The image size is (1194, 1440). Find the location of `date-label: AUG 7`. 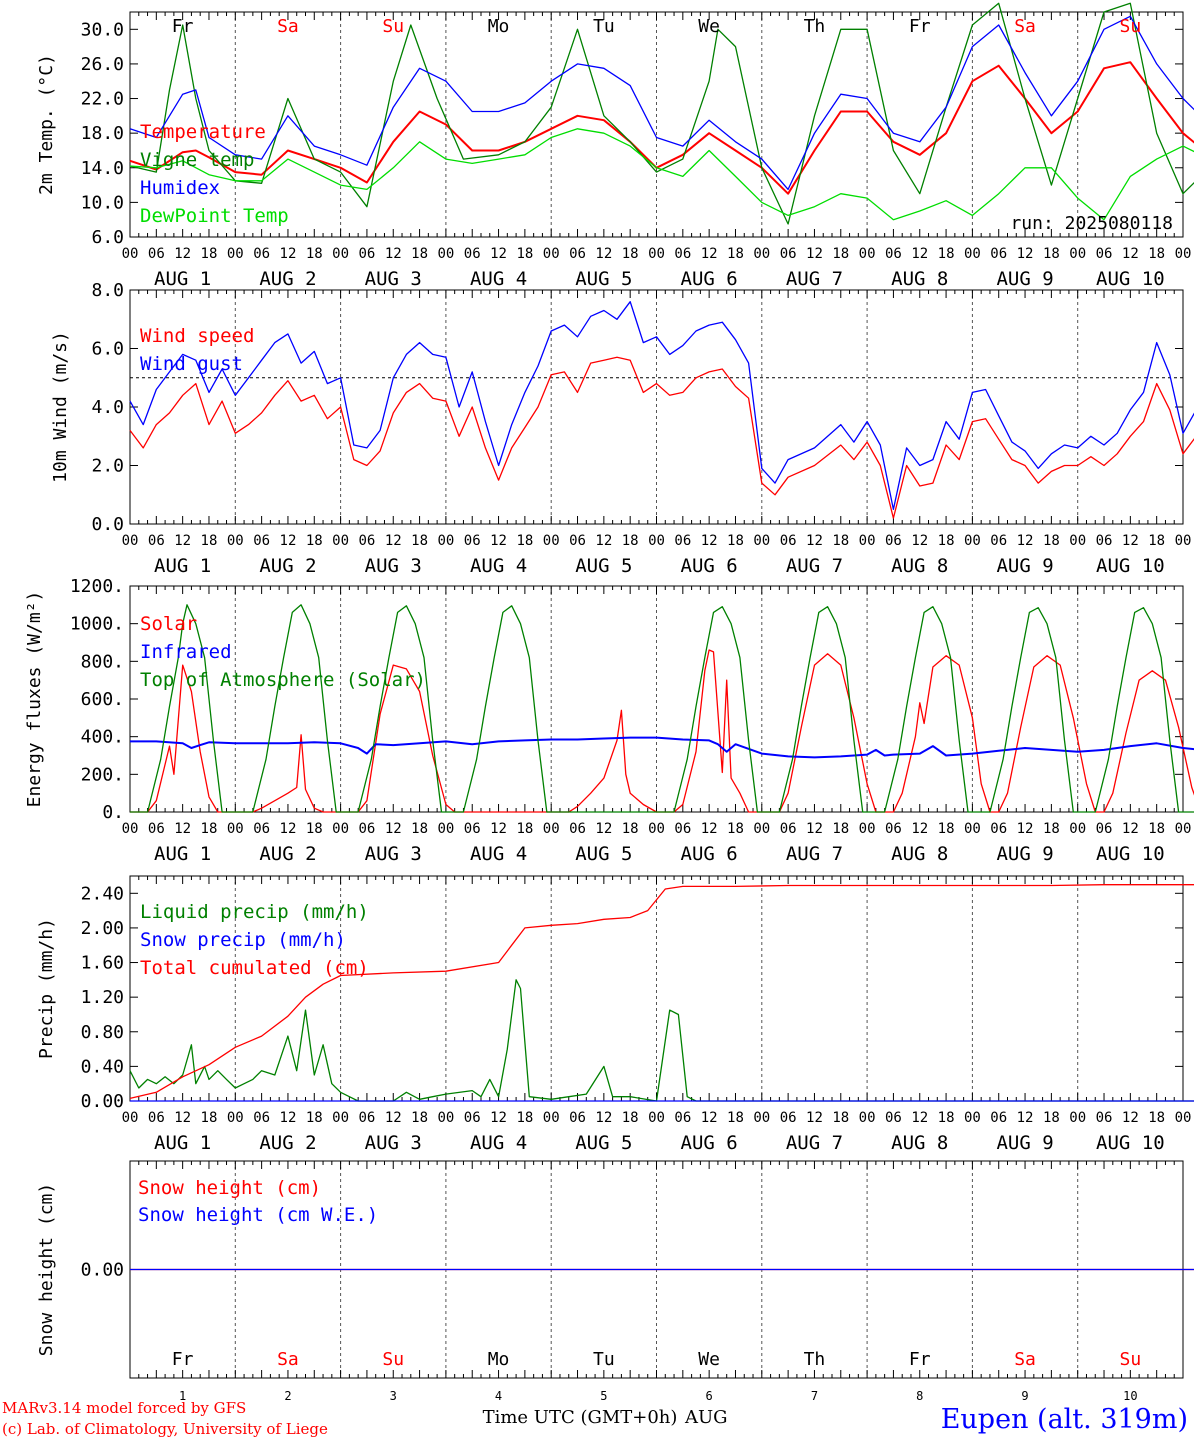

date-label: AUG 7 is located at coordinates (814, 279).